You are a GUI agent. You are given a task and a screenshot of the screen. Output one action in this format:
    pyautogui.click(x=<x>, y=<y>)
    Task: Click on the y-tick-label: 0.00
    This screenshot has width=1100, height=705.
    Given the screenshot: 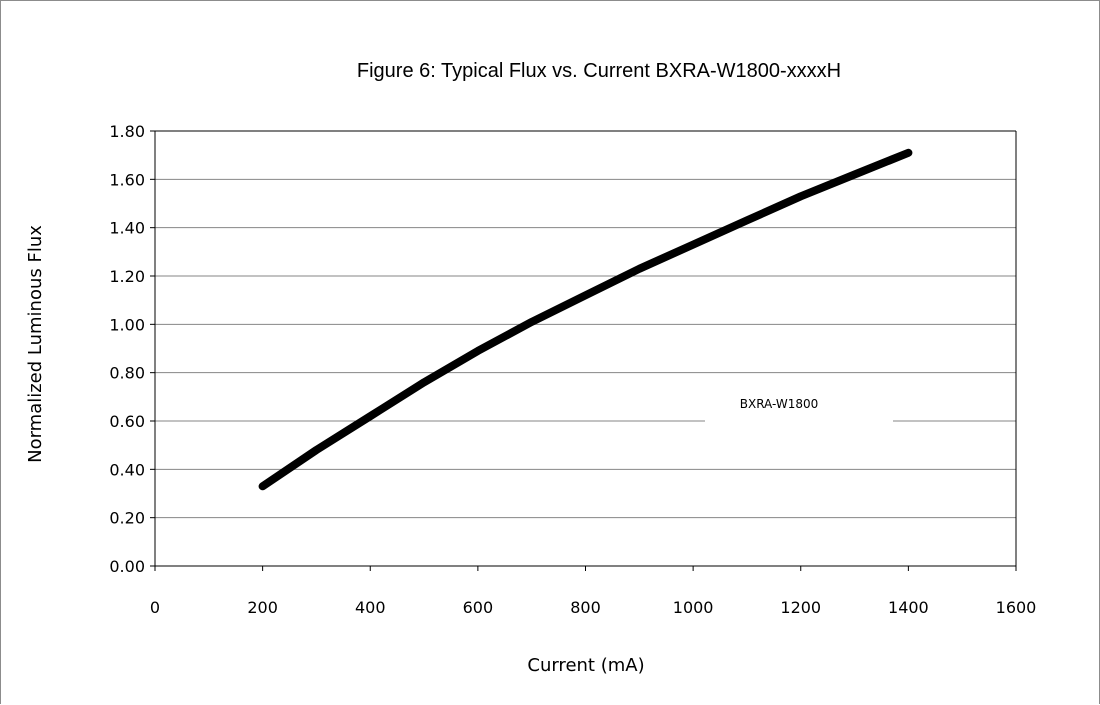 What is the action you would take?
    pyautogui.click(x=127, y=566)
    